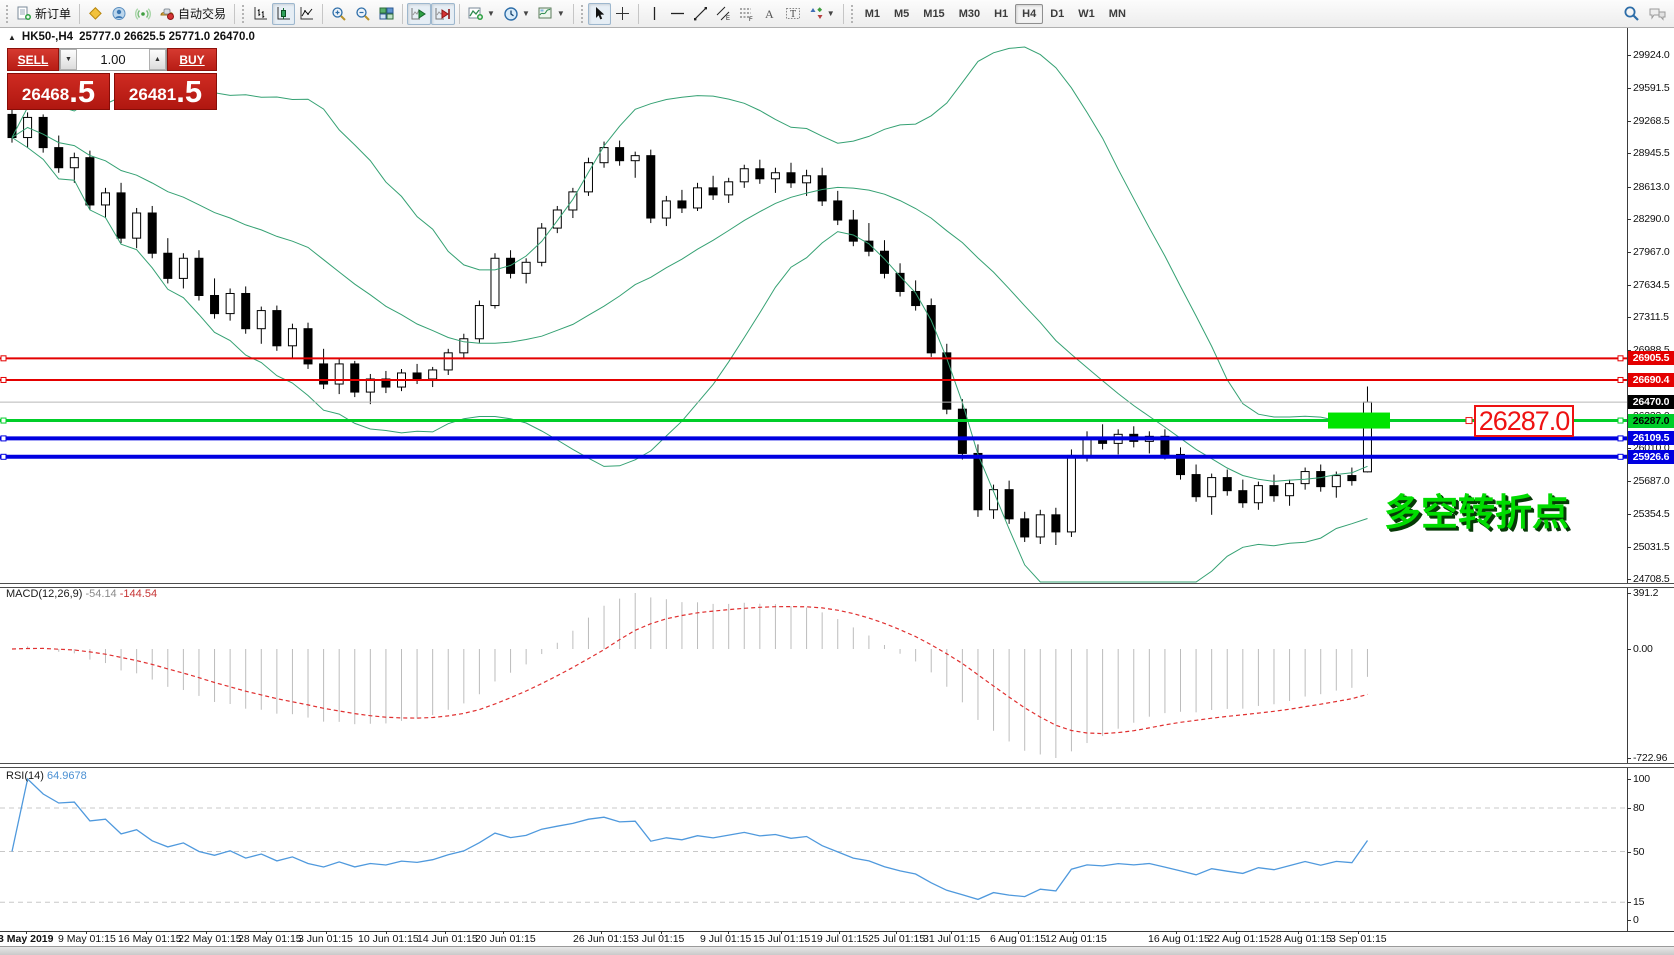  What do you see at coordinates (44, 594) in the screenshot?
I see `macd-name: MACD(12,26,9)` at bounding box center [44, 594].